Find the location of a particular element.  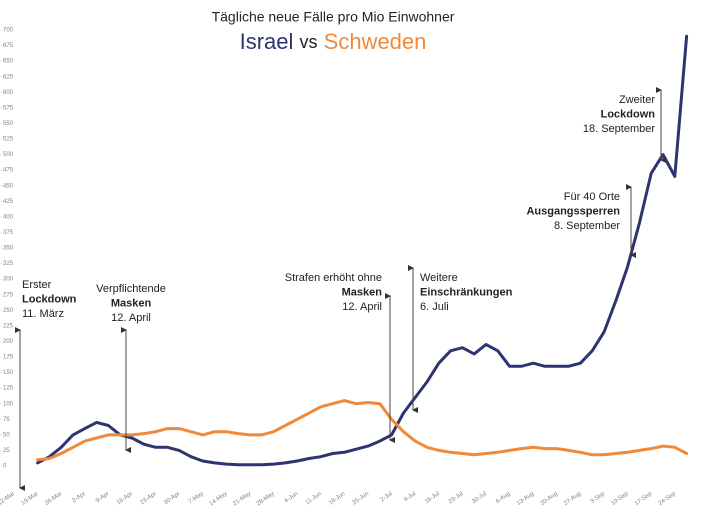

y-tick-label: 125 is located at coordinates (8, 389).